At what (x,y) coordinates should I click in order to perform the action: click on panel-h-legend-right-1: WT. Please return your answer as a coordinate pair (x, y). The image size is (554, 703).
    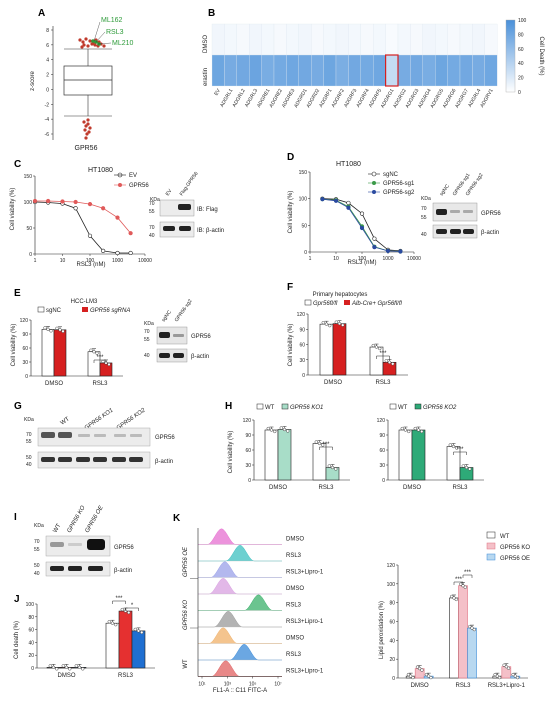
    Looking at the image, I should click on (403, 408).